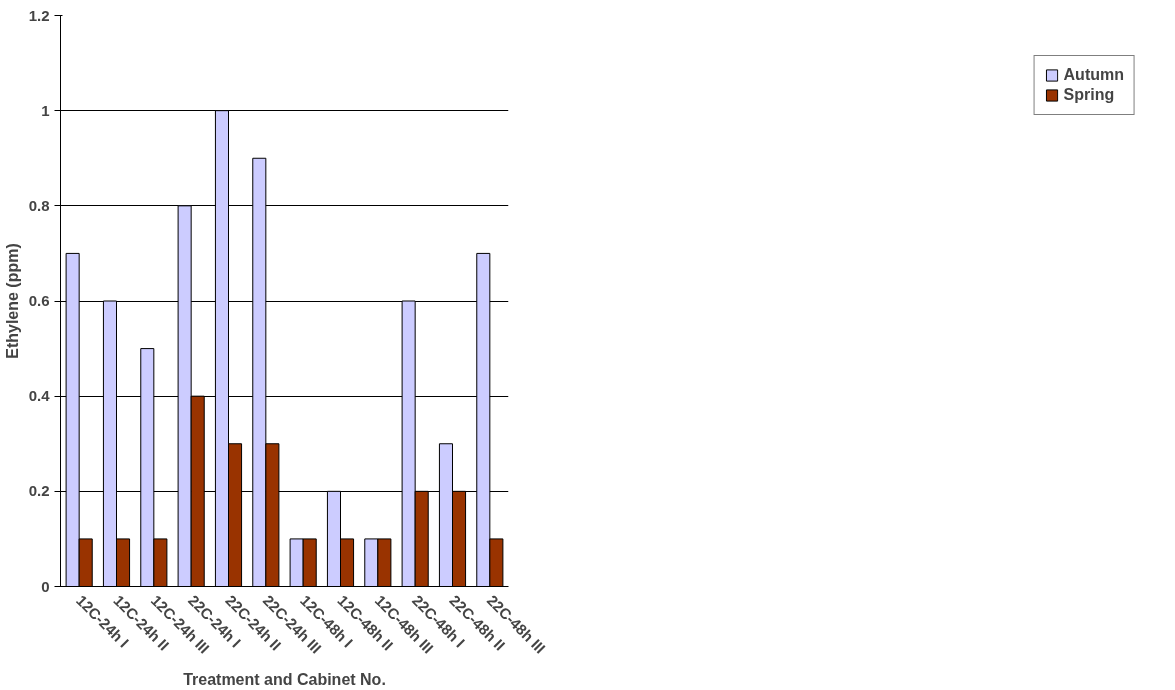 The image size is (1175, 690). I want to click on y-tick-label: 0, so click(45, 586).